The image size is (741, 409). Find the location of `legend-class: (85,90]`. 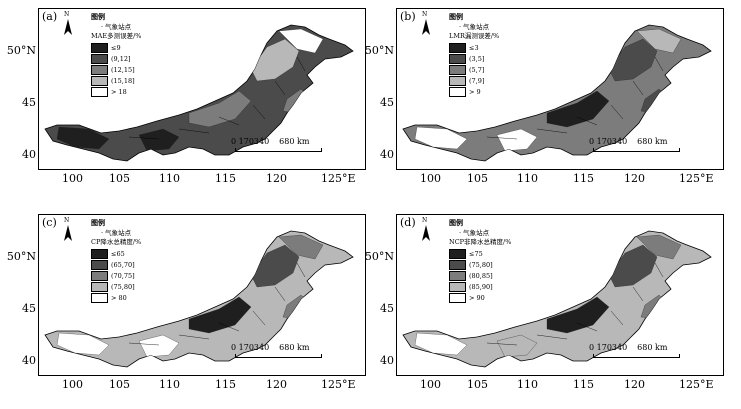

legend-class: (85,90] is located at coordinates (480, 286).